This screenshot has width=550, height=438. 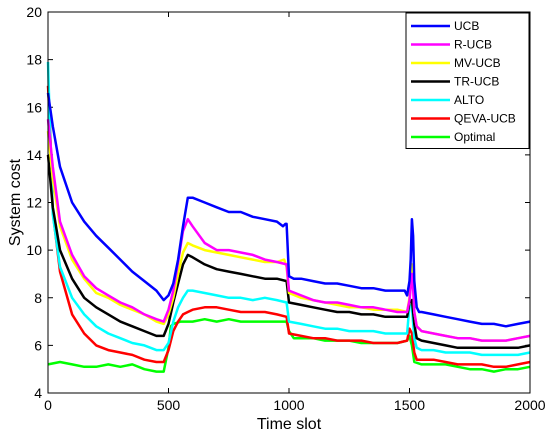 What do you see at coordinates (34, 203) in the screenshot?
I see `y-tick-label: 12` at bounding box center [34, 203].